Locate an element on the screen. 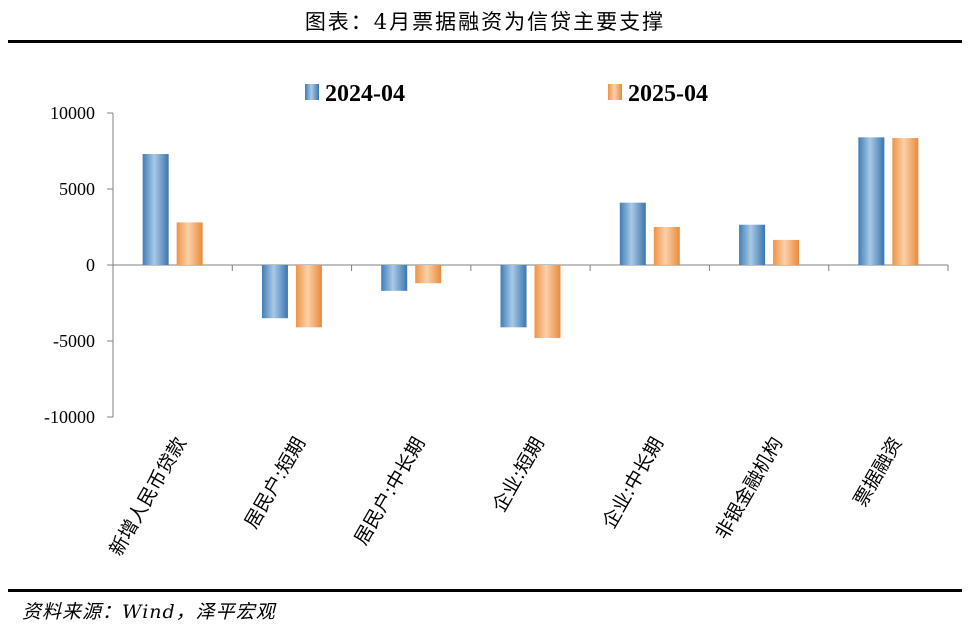  chart-title: 图表：4月票据融资为信贷主要支撑 is located at coordinates (485, 22).